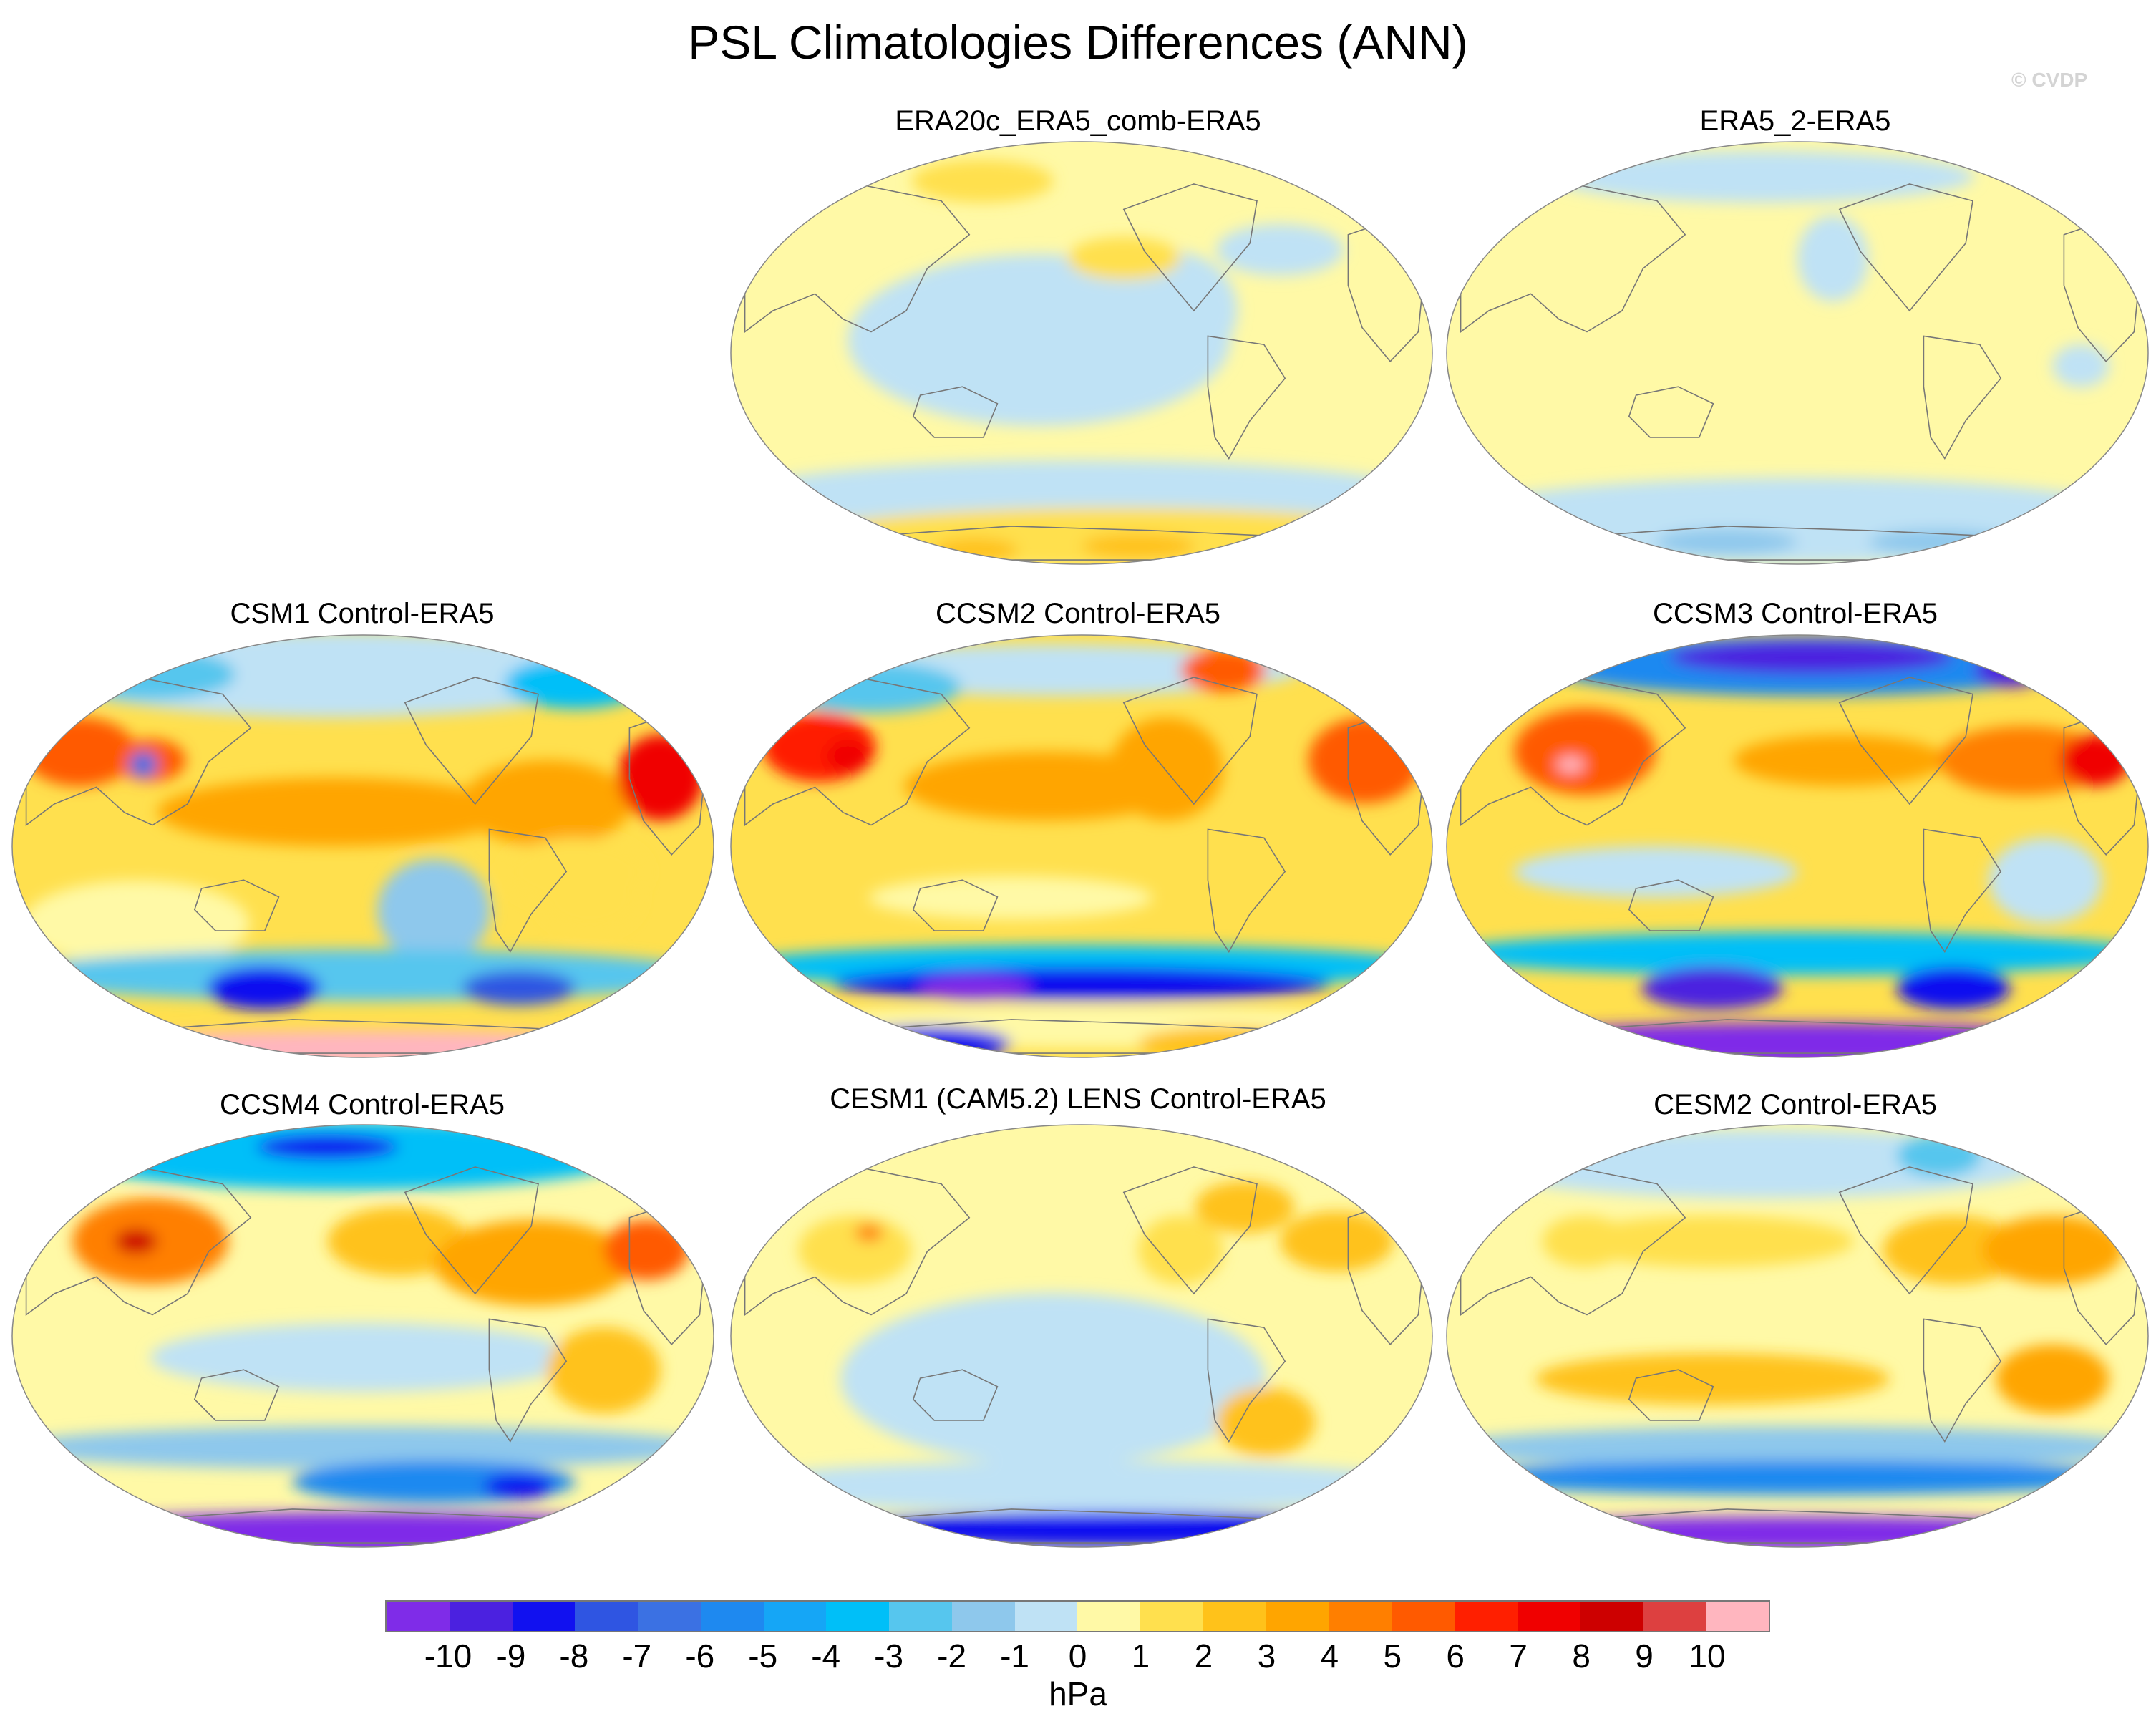 This screenshot has height=1729, width=2156. What do you see at coordinates (826, 1656) in the screenshot?
I see `colorbar-tick-label: -4` at bounding box center [826, 1656].